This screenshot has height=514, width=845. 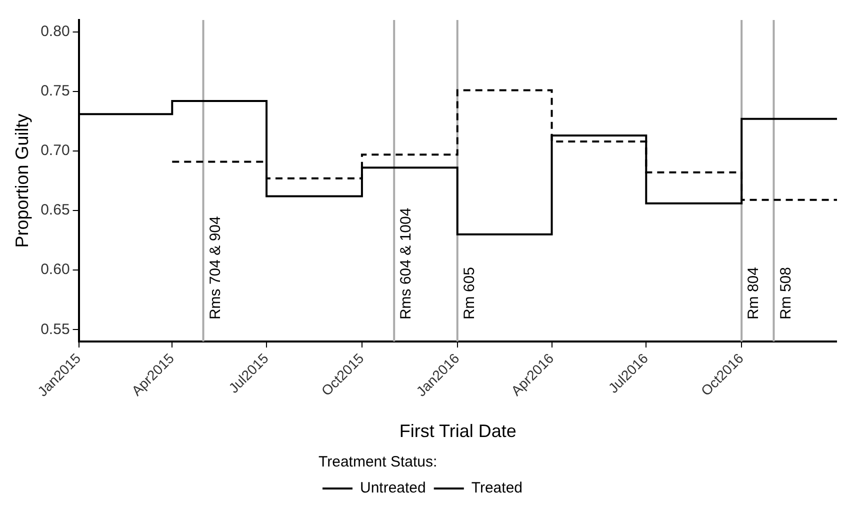 I want to click on x-axis-title: First Trial Date, so click(x=457, y=431).